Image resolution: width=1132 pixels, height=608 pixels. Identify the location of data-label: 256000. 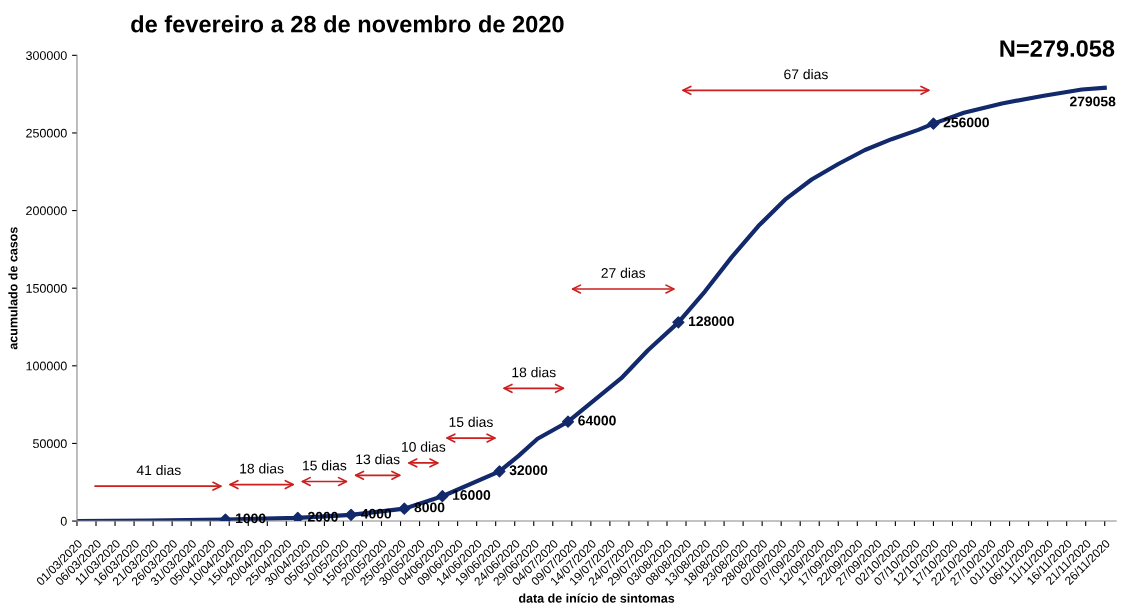
(966, 122).